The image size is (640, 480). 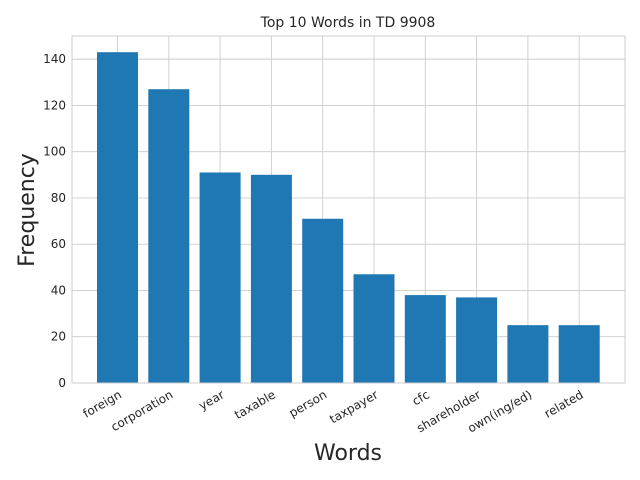 I want to click on x-tick-label: taxpayer, so click(x=353, y=406).